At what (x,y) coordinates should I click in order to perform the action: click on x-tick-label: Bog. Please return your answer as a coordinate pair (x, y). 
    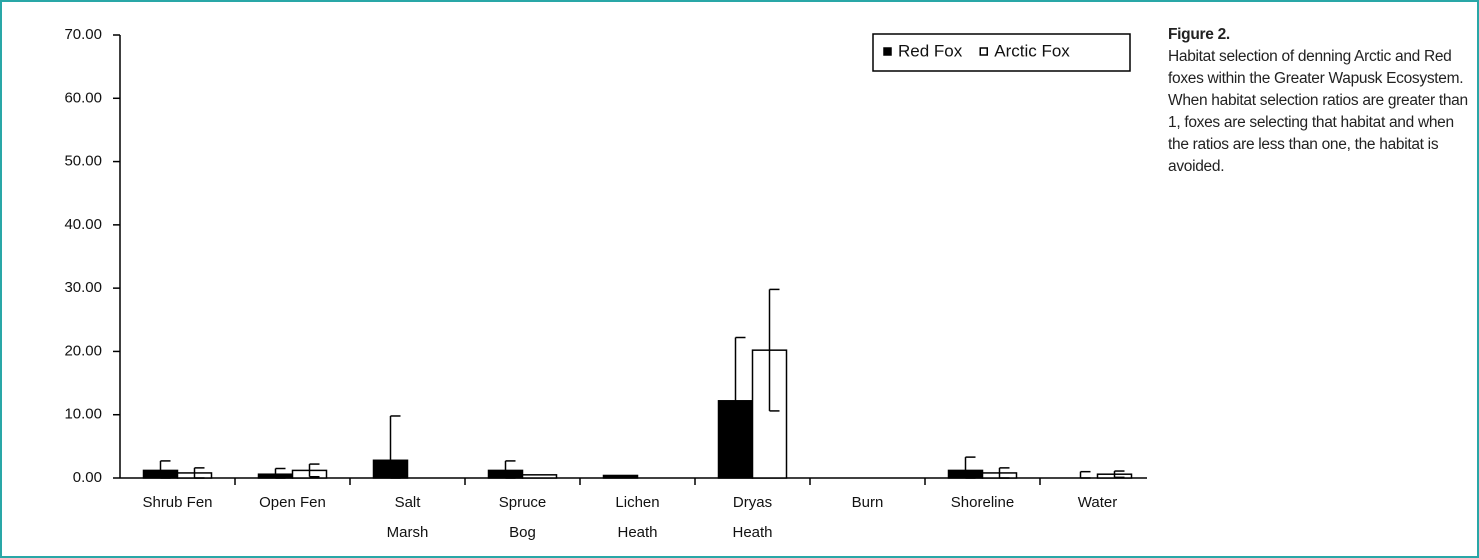
    Looking at the image, I should click on (522, 532).